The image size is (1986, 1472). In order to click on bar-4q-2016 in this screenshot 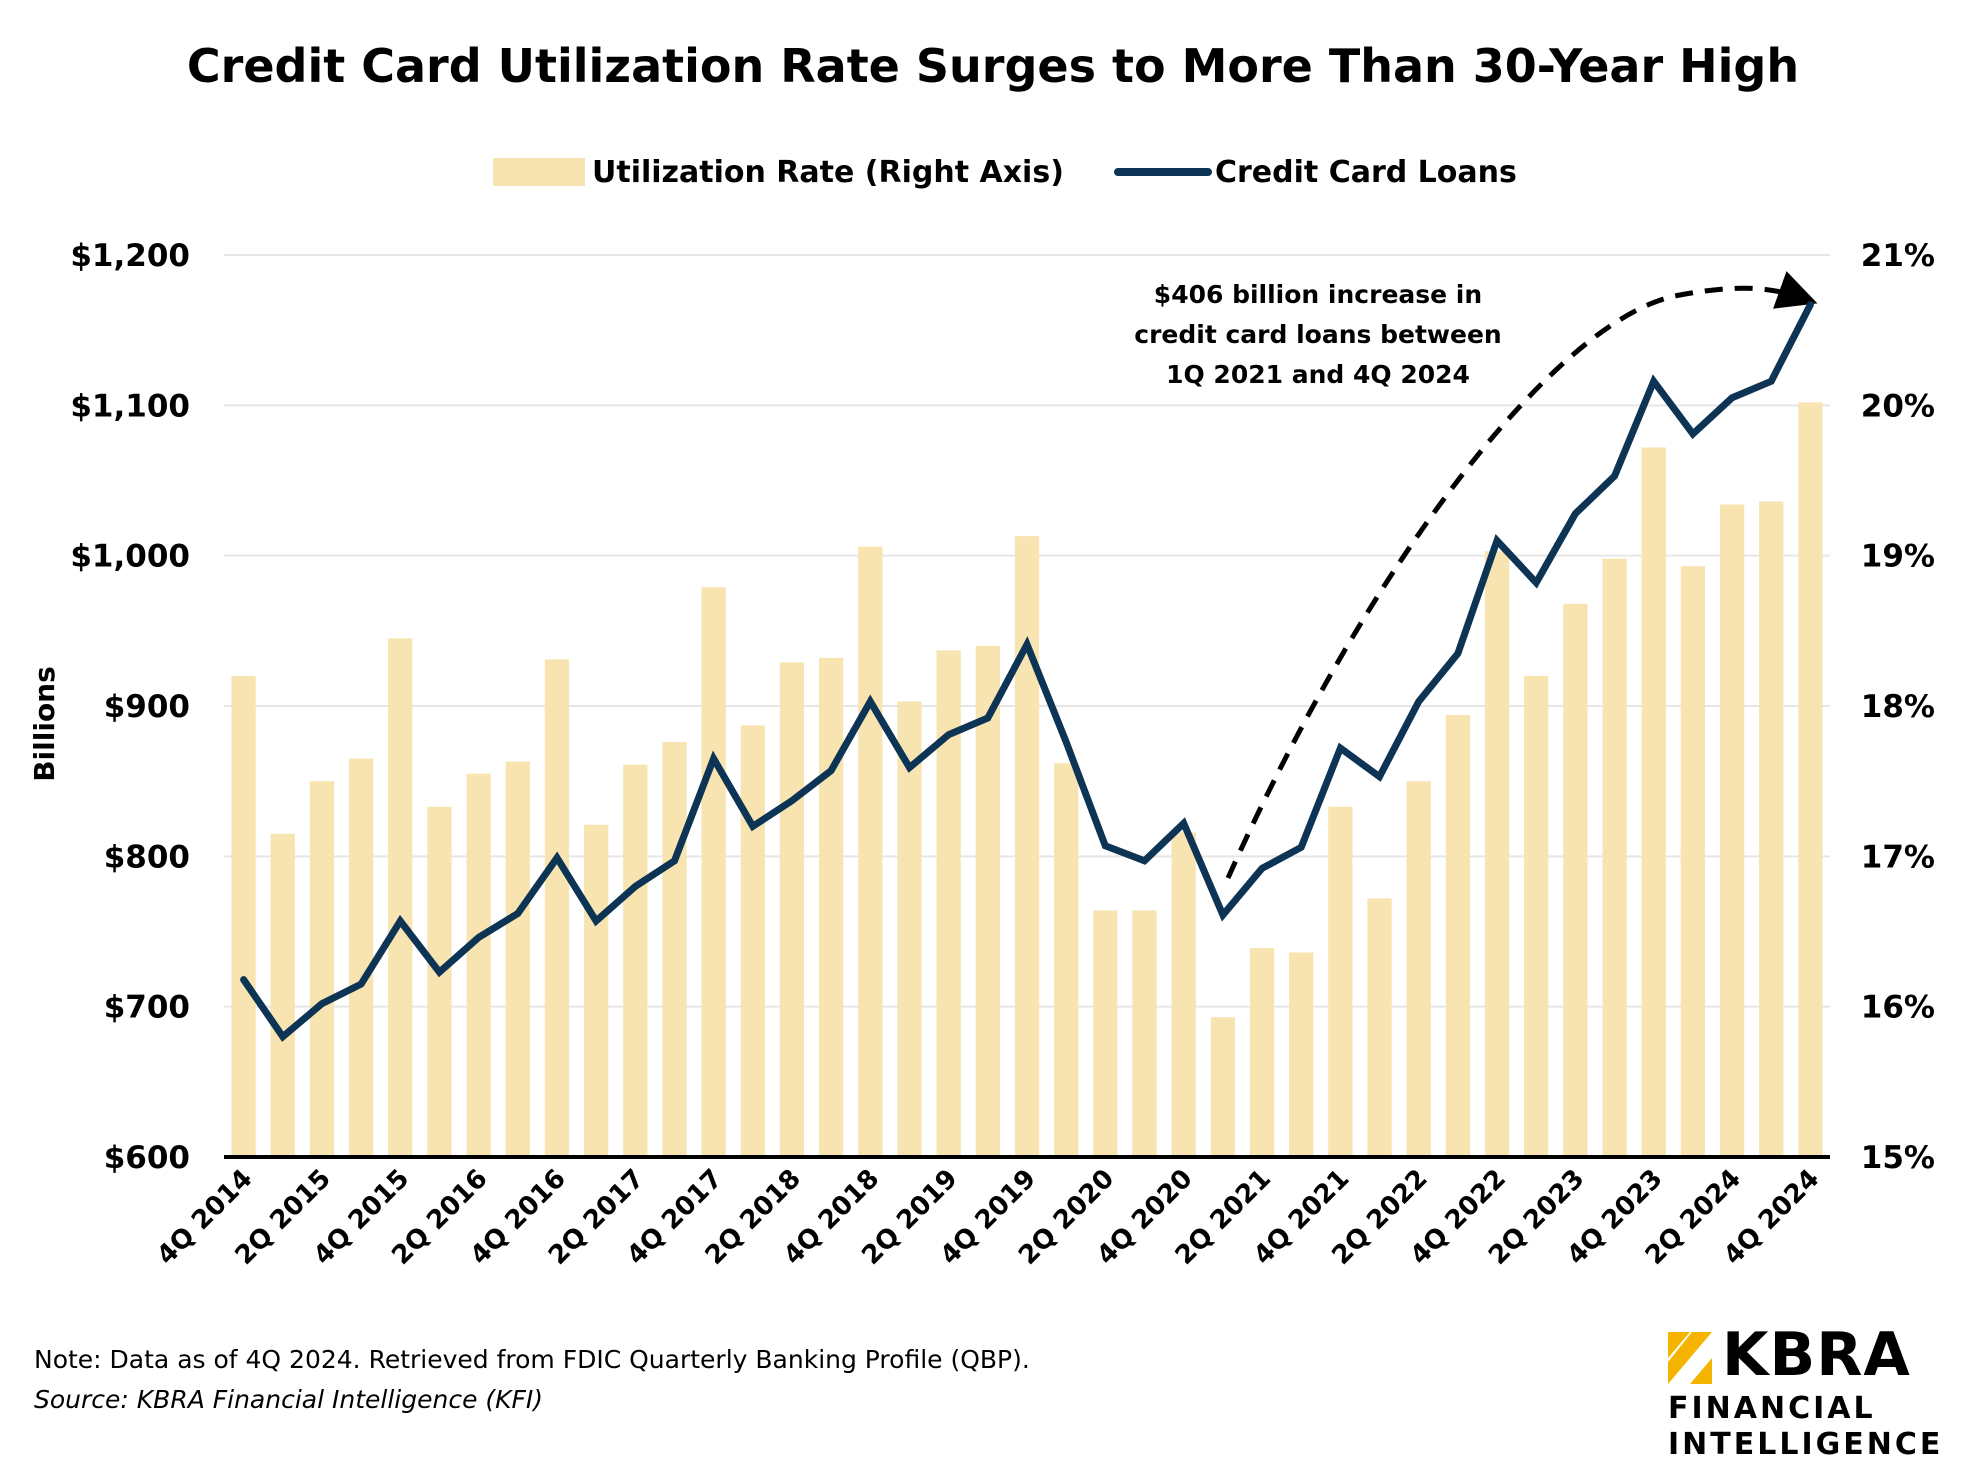, I will do `click(557, 908)`.